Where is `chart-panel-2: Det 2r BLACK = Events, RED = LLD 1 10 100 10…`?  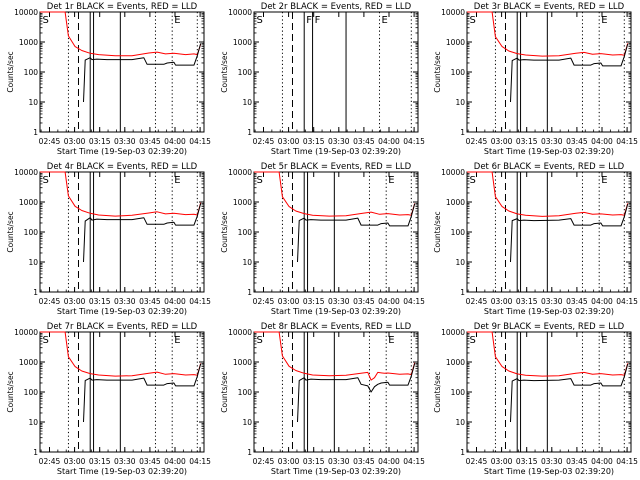 chart-panel-2: Det 2r BLACK = Events, RED = LLD 1 10 100 10… is located at coordinates (322, 79).